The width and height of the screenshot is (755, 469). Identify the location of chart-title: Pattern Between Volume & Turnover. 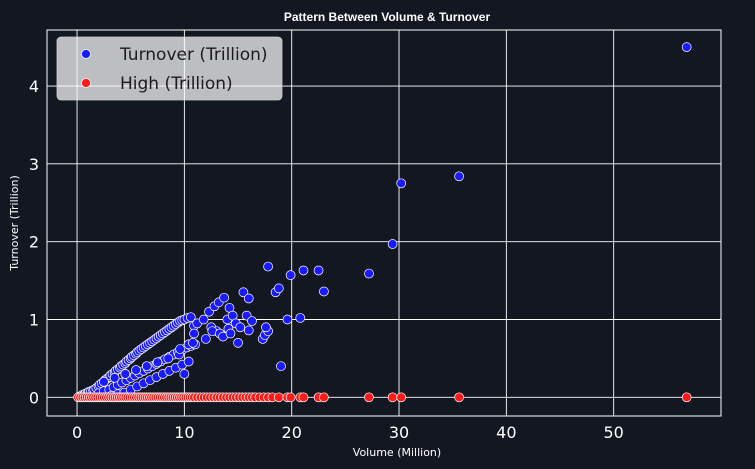
(387, 17).